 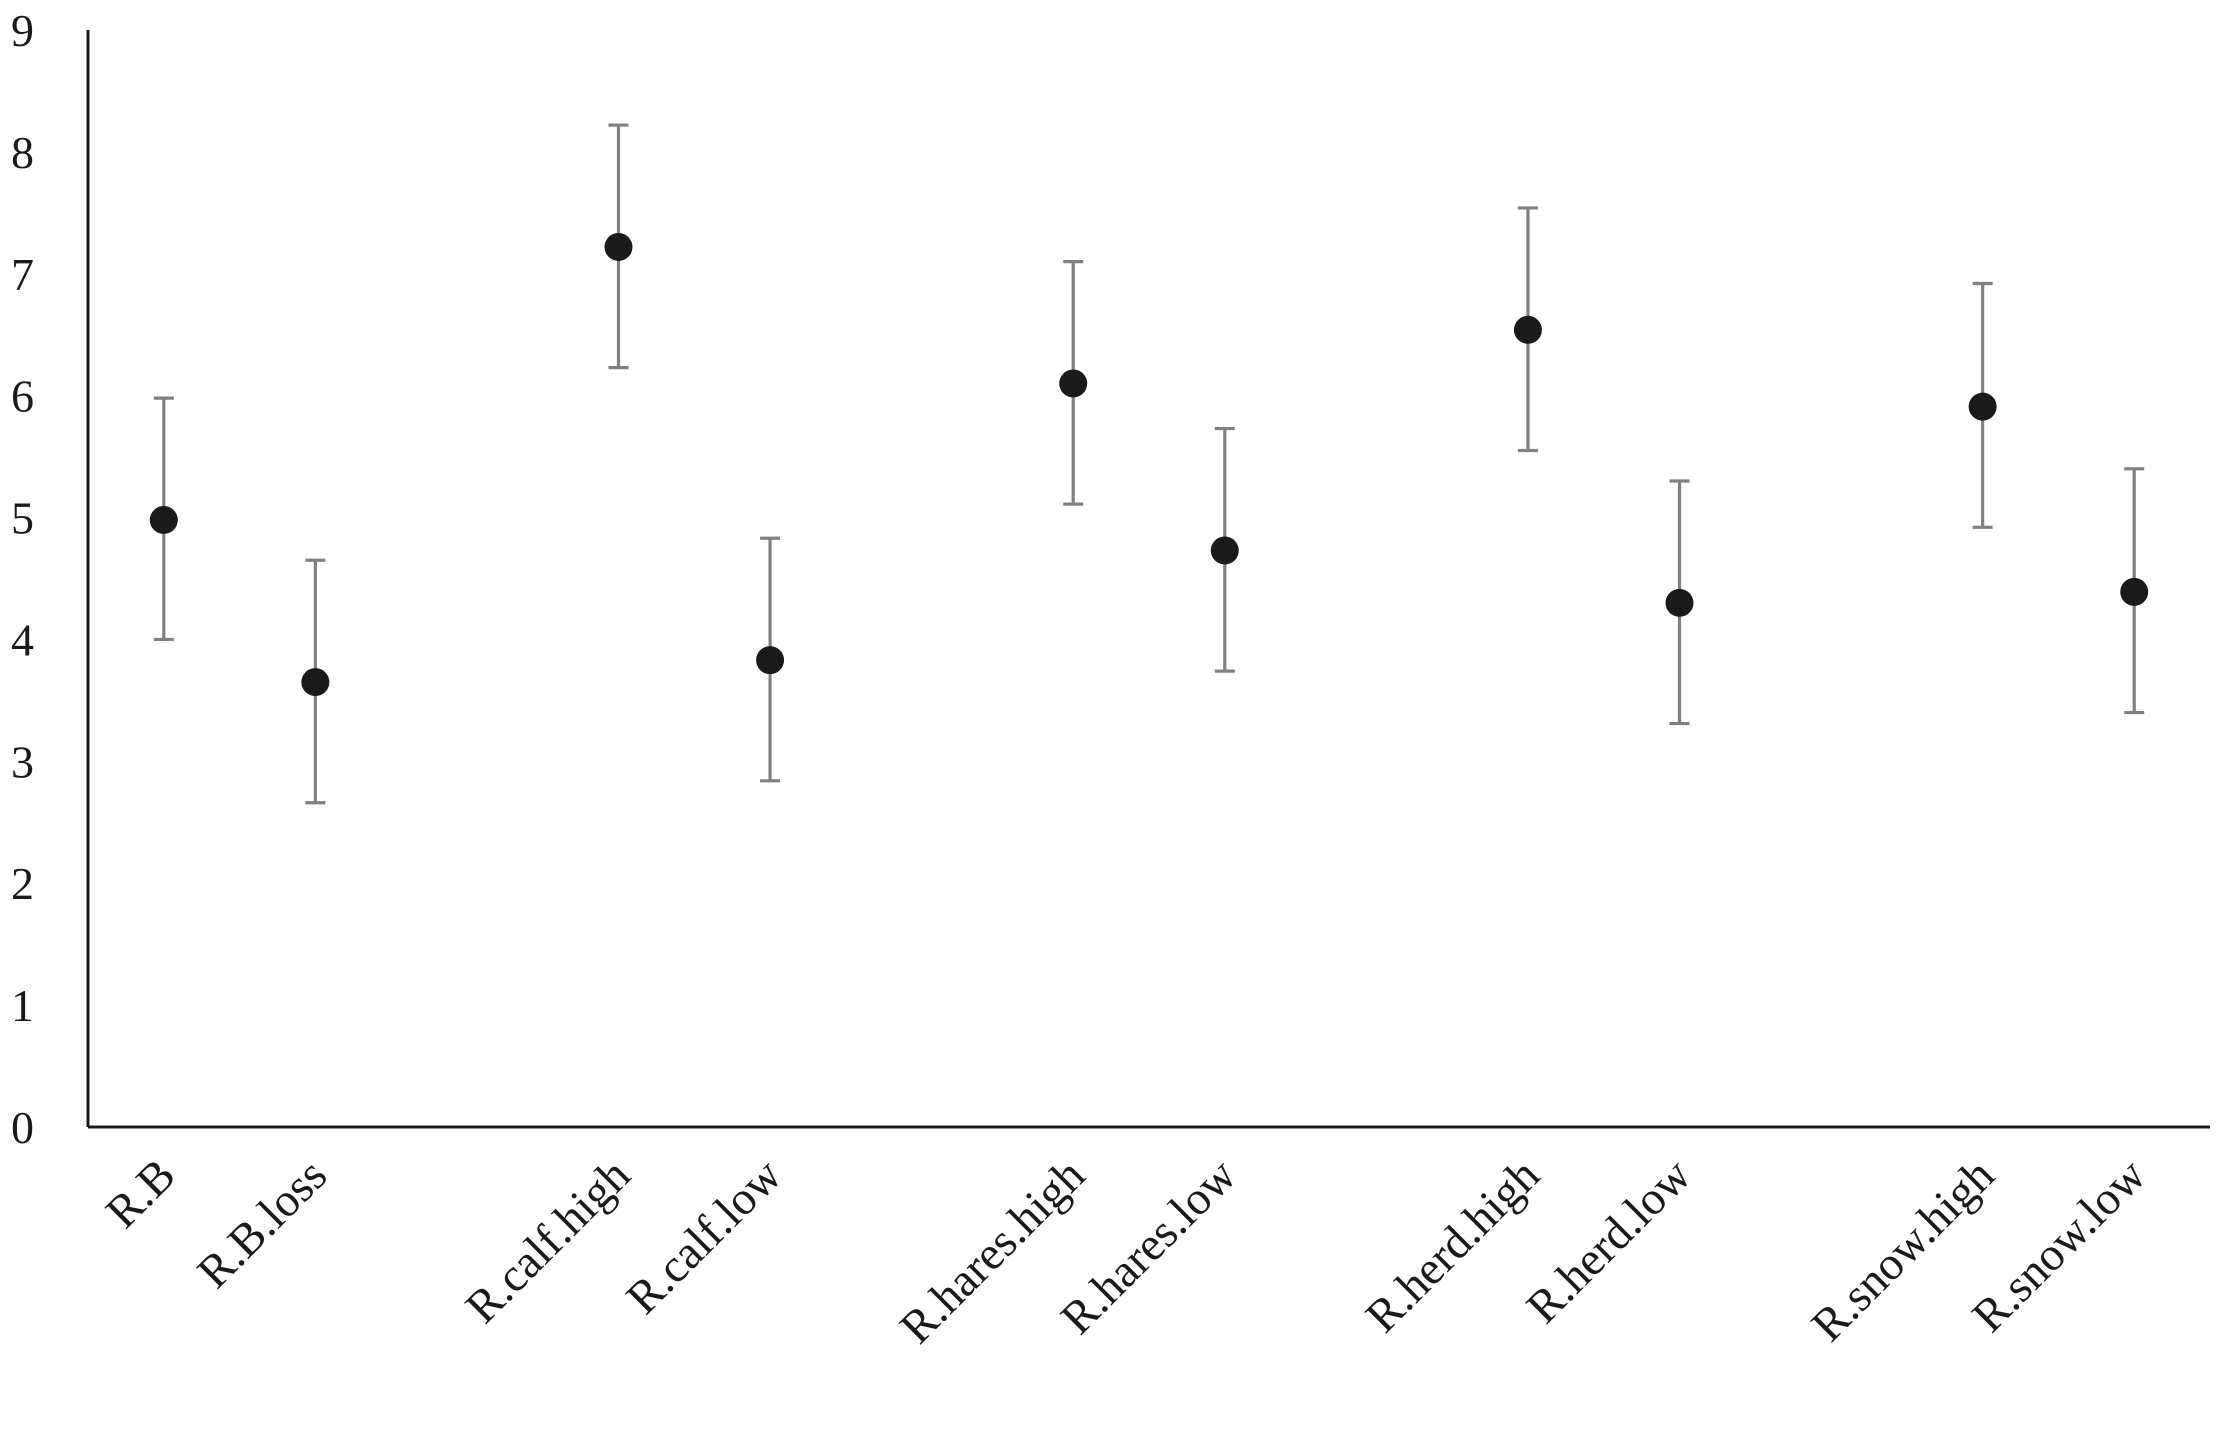 What do you see at coordinates (1679, 602) in the screenshot?
I see `data-point-R.herd.low` at bounding box center [1679, 602].